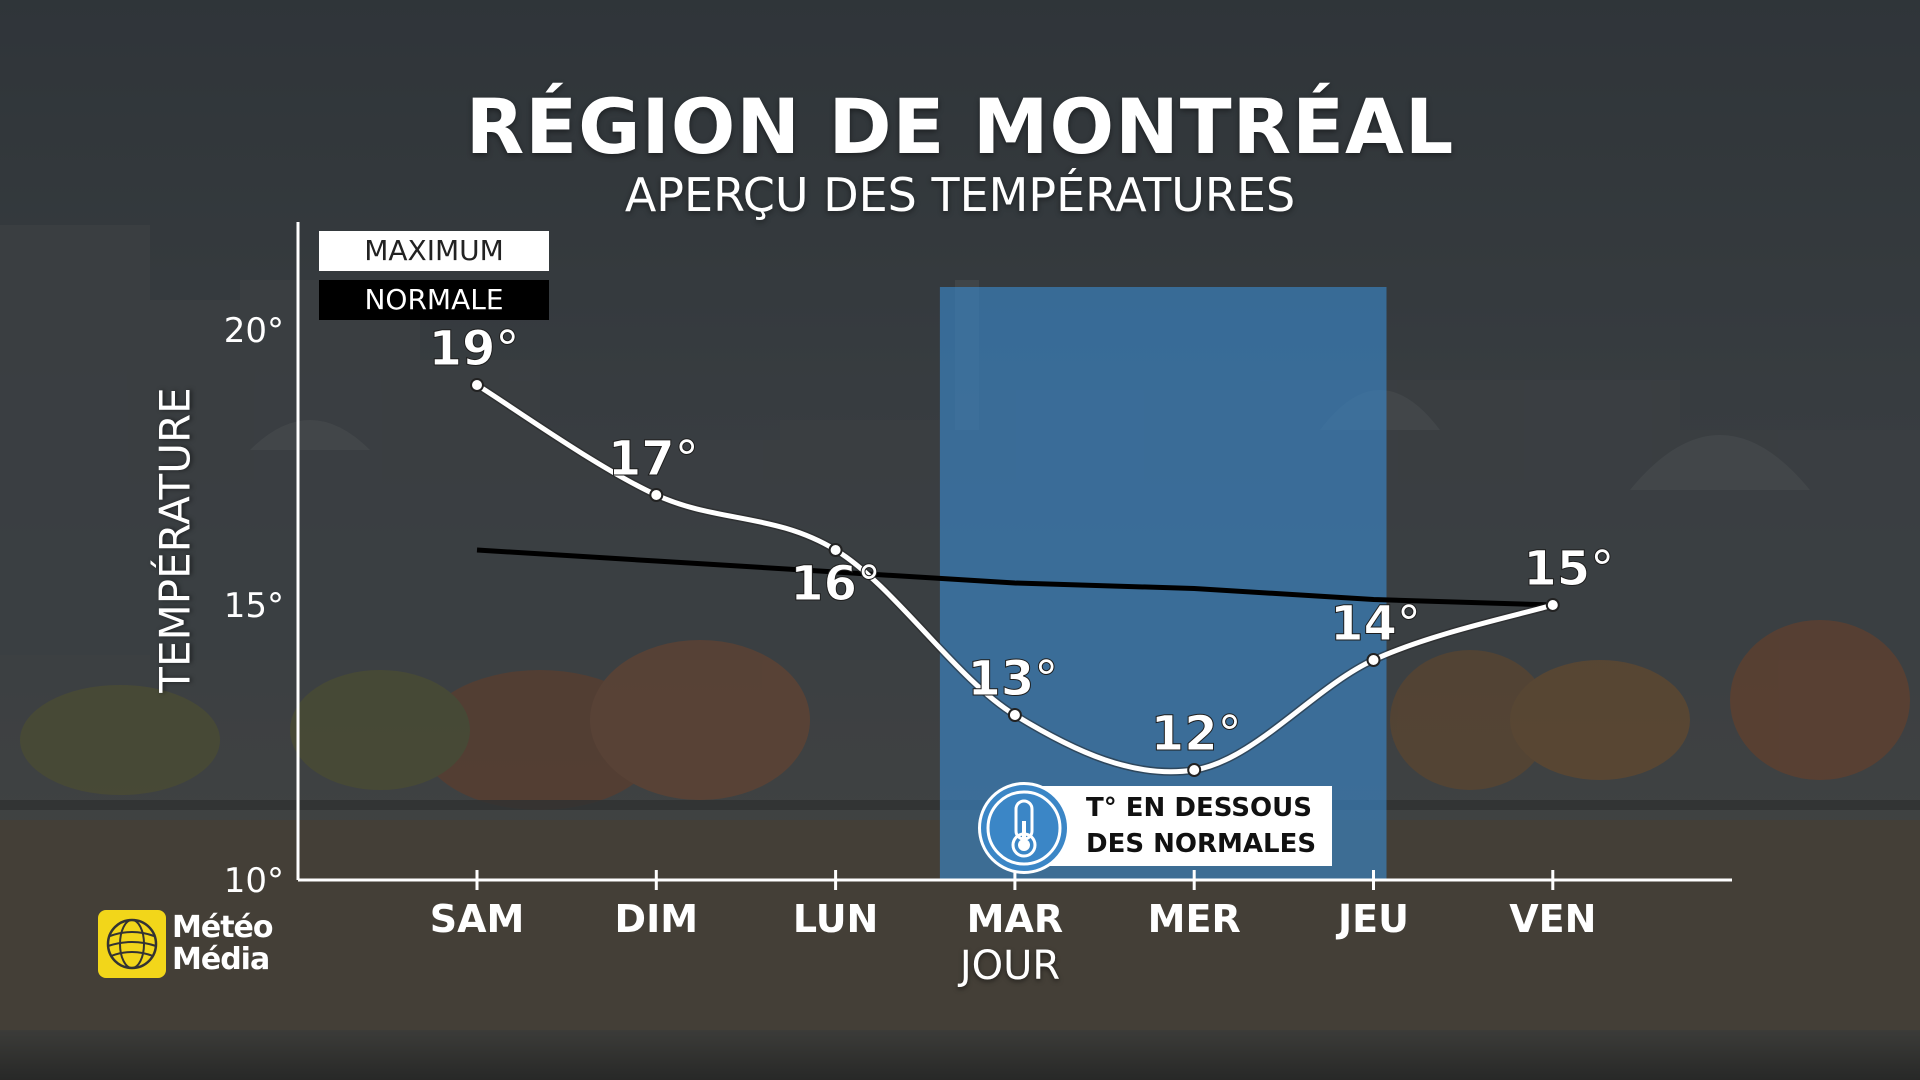  I want to click on thermometer-icon, so click(1024, 828).